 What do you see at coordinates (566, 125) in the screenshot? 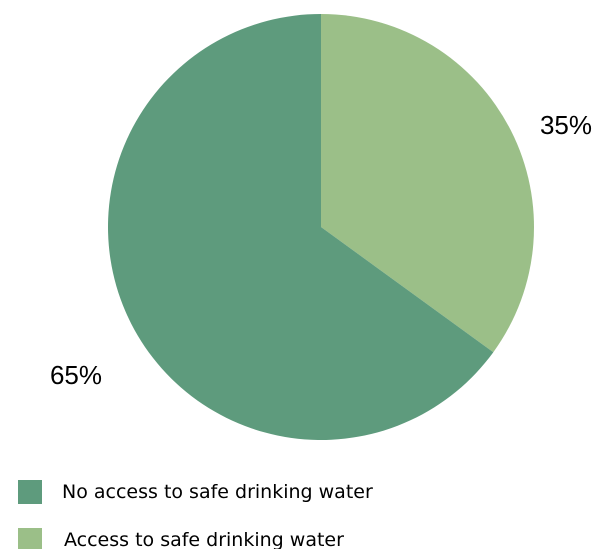
I see `slice-value-label-1: 35%` at bounding box center [566, 125].